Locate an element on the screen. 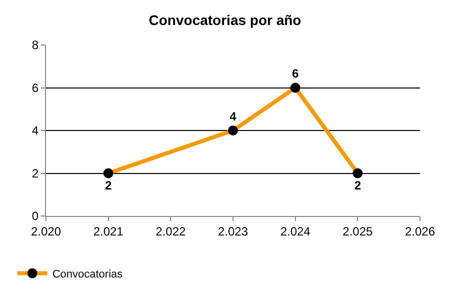  data-label: 4 is located at coordinates (233, 116).